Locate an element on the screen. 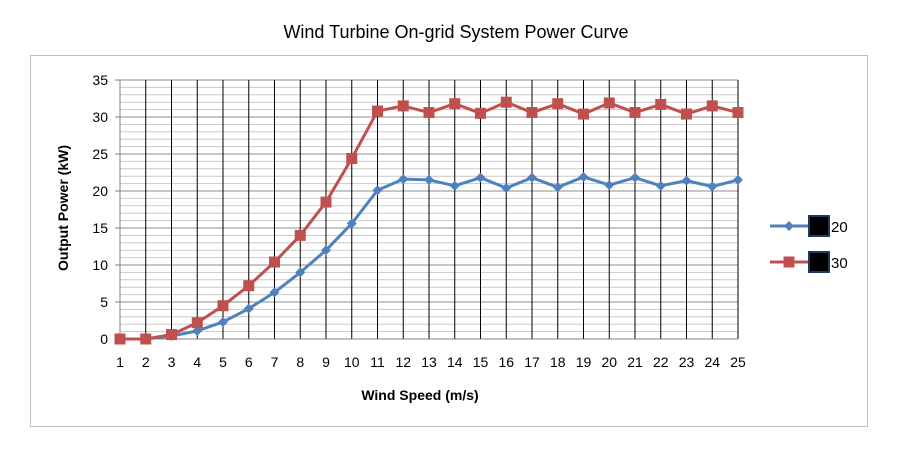  x-tick-label: 14 is located at coordinates (455, 362).